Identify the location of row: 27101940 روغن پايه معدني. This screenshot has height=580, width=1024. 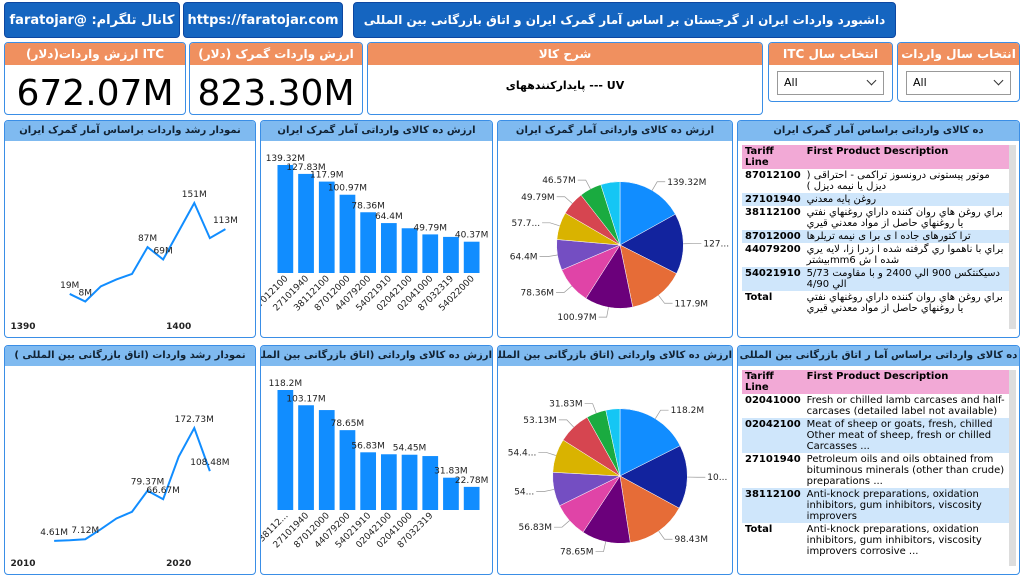
(877, 199).